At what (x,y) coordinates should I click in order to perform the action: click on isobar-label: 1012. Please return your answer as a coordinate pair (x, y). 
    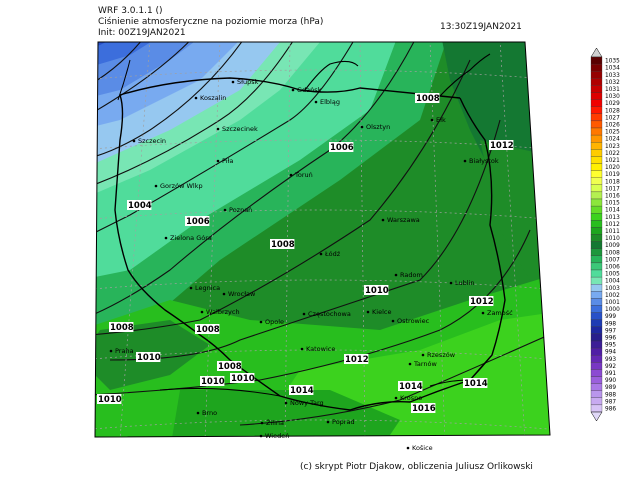
    Looking at the image, I should click on (356, 359).